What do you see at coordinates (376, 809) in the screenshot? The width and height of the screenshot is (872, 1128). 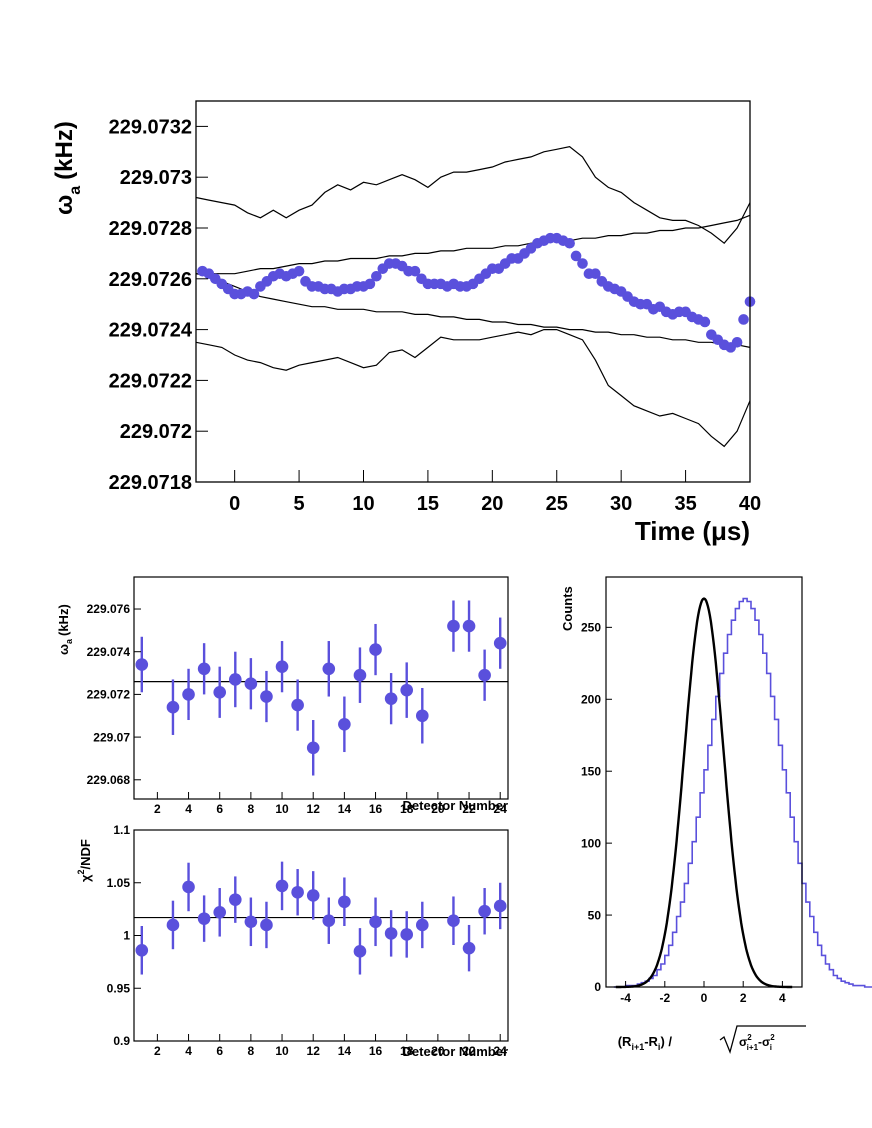 I see `x-tick-label: 16` at bounding box center [376, 809].